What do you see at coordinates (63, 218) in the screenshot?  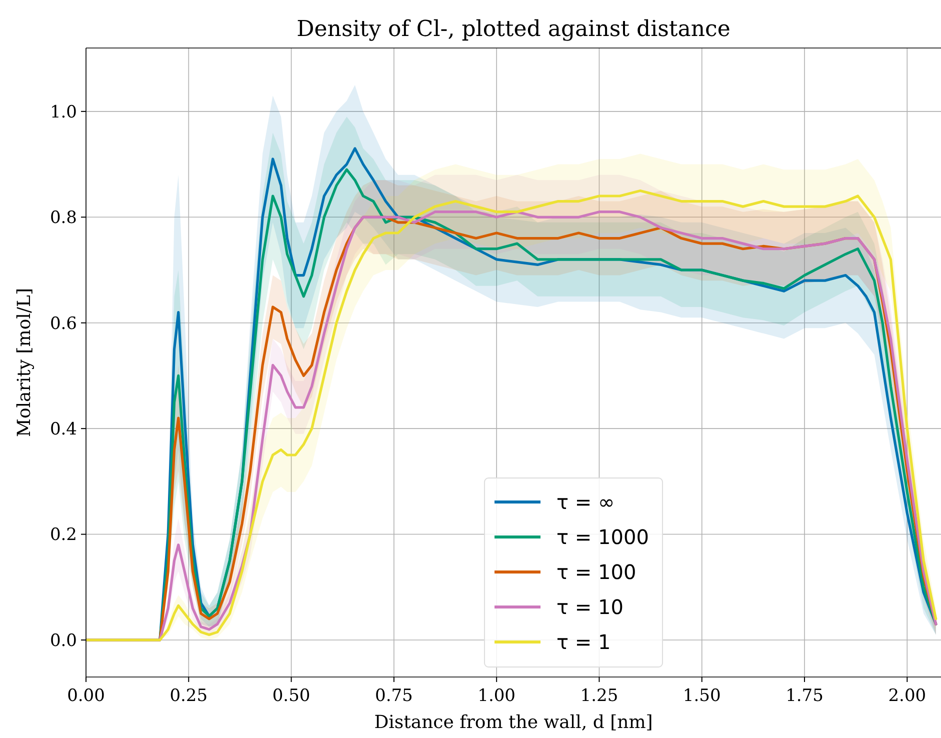 I see `y-tick-label: 0.8` at bounding box center [63, 218].